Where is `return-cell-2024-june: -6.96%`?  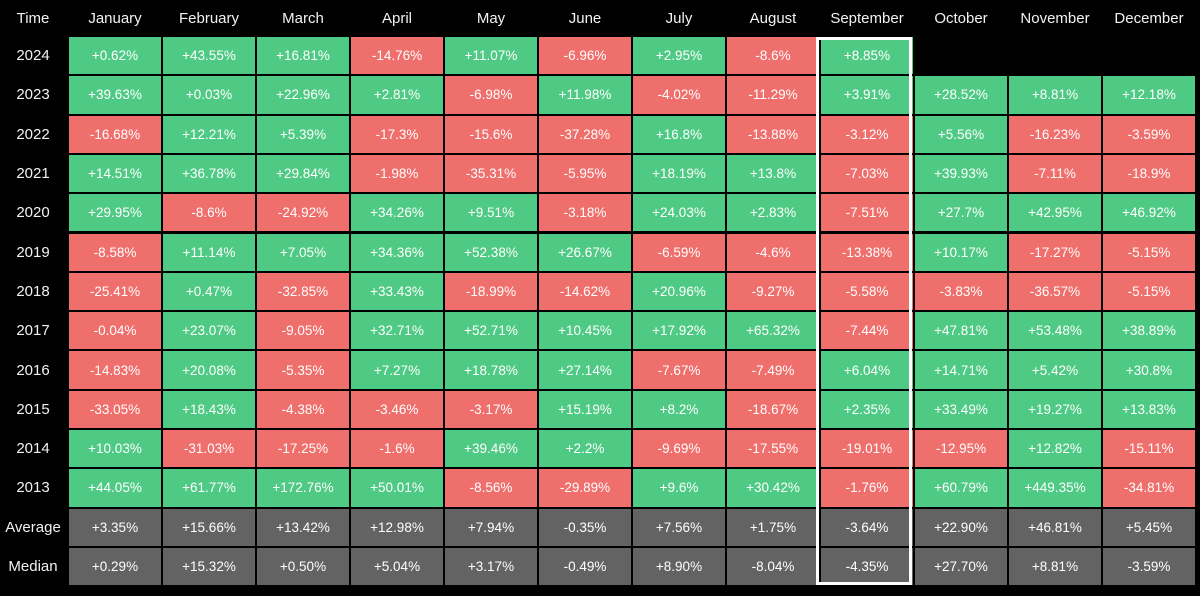 return-cell-2024-june: -6.96% is located at coordinates (585, 56).